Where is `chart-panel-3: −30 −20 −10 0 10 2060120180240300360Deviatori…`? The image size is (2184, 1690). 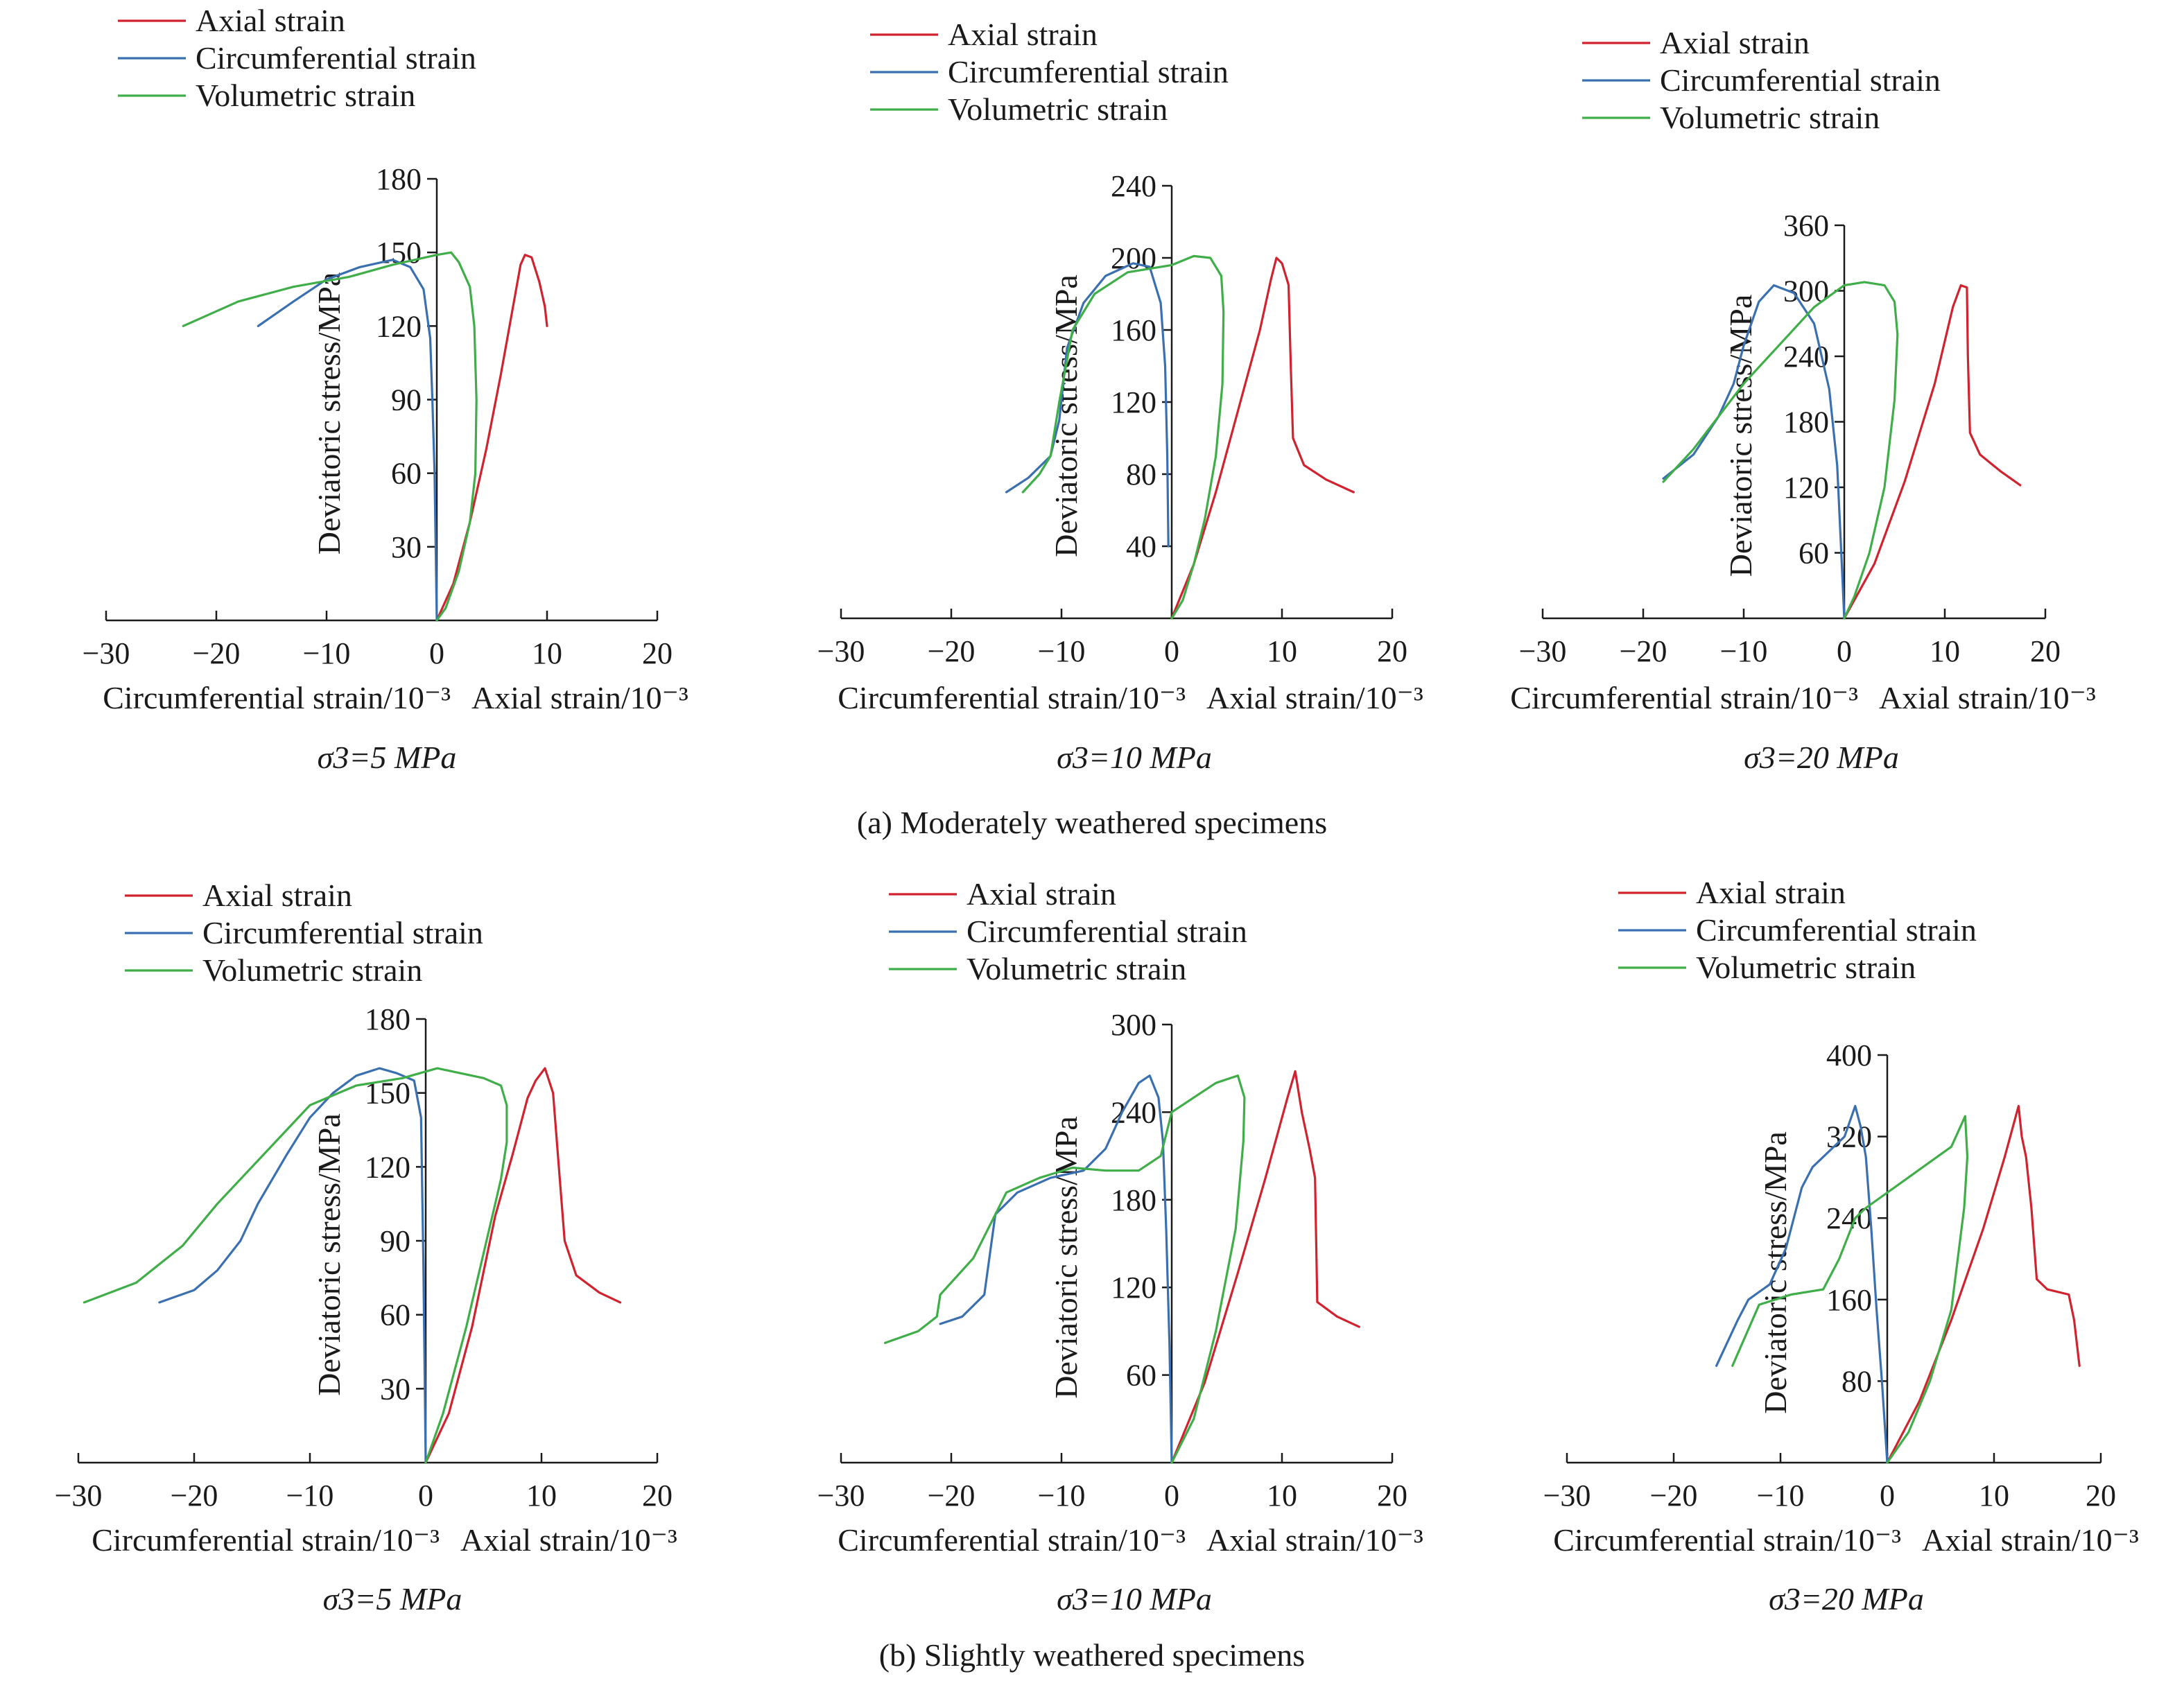 chart-panel-3: −30 −20 −10 0 10 2060120180240300360Deviatori… is located at coordinates (1803, 400).